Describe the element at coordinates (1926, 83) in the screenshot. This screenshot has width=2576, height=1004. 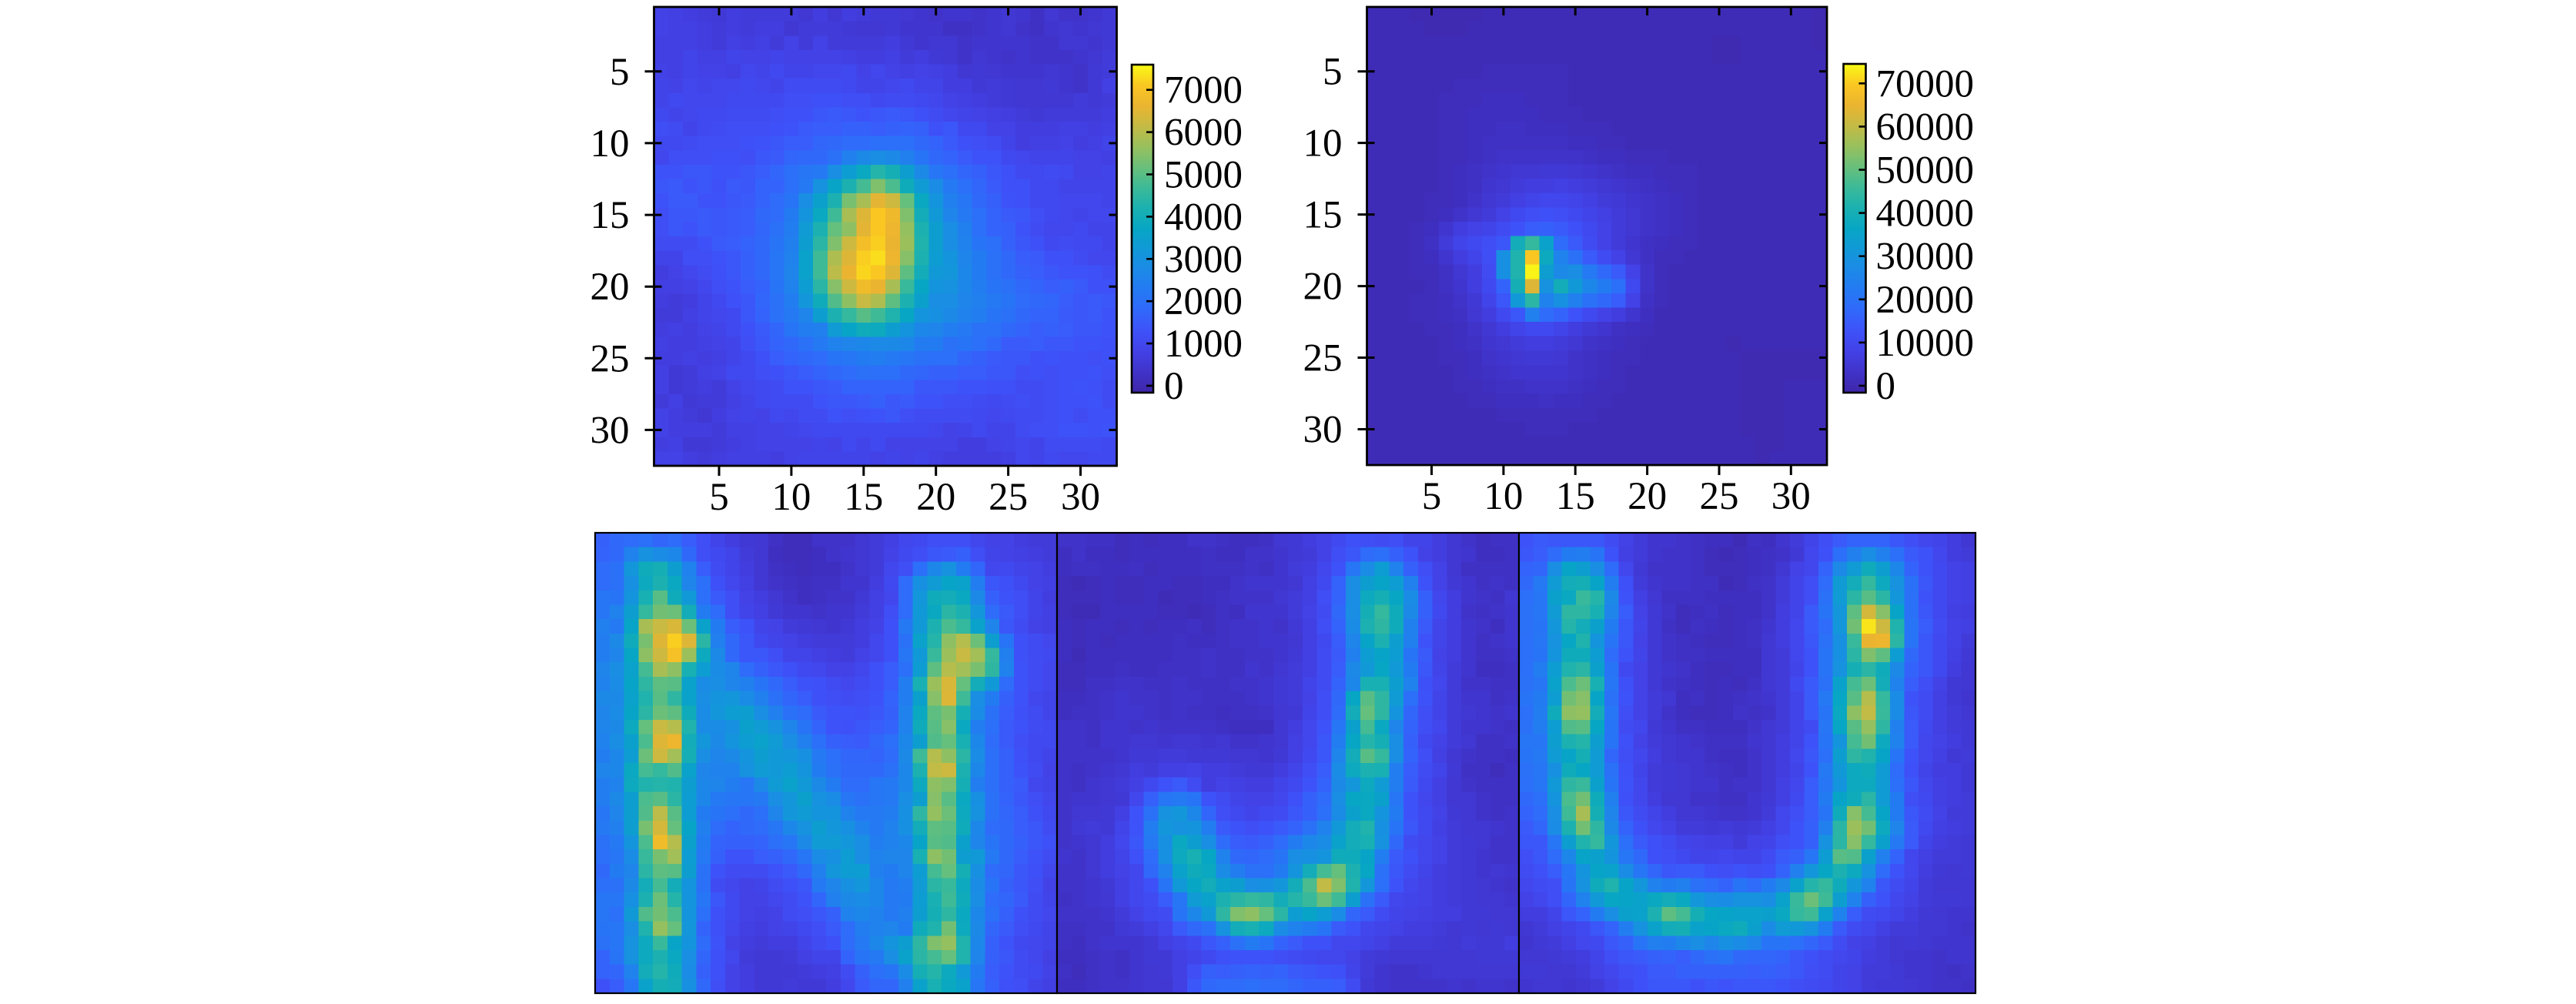
I see `svg-text: 70000` at that location.